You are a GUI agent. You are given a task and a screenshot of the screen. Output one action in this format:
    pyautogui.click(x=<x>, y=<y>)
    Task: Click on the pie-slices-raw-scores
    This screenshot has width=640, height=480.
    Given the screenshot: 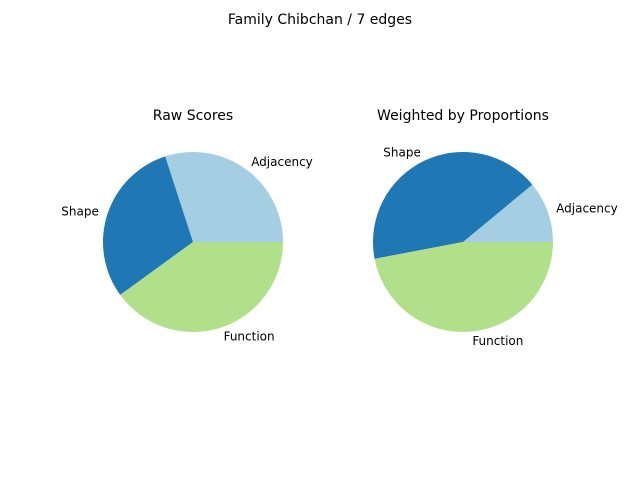 What is the action you would take?
    pyautogui.click(x=192, y=241)
    